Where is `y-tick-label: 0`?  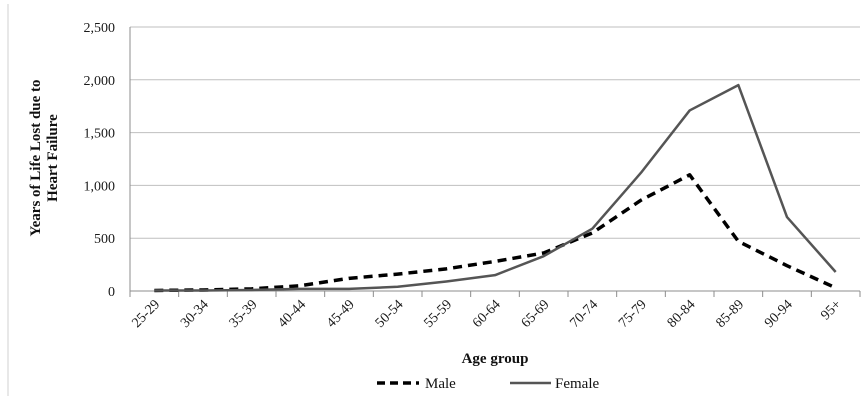
y-tick-label: 0 is located at coordinates (111, 292).